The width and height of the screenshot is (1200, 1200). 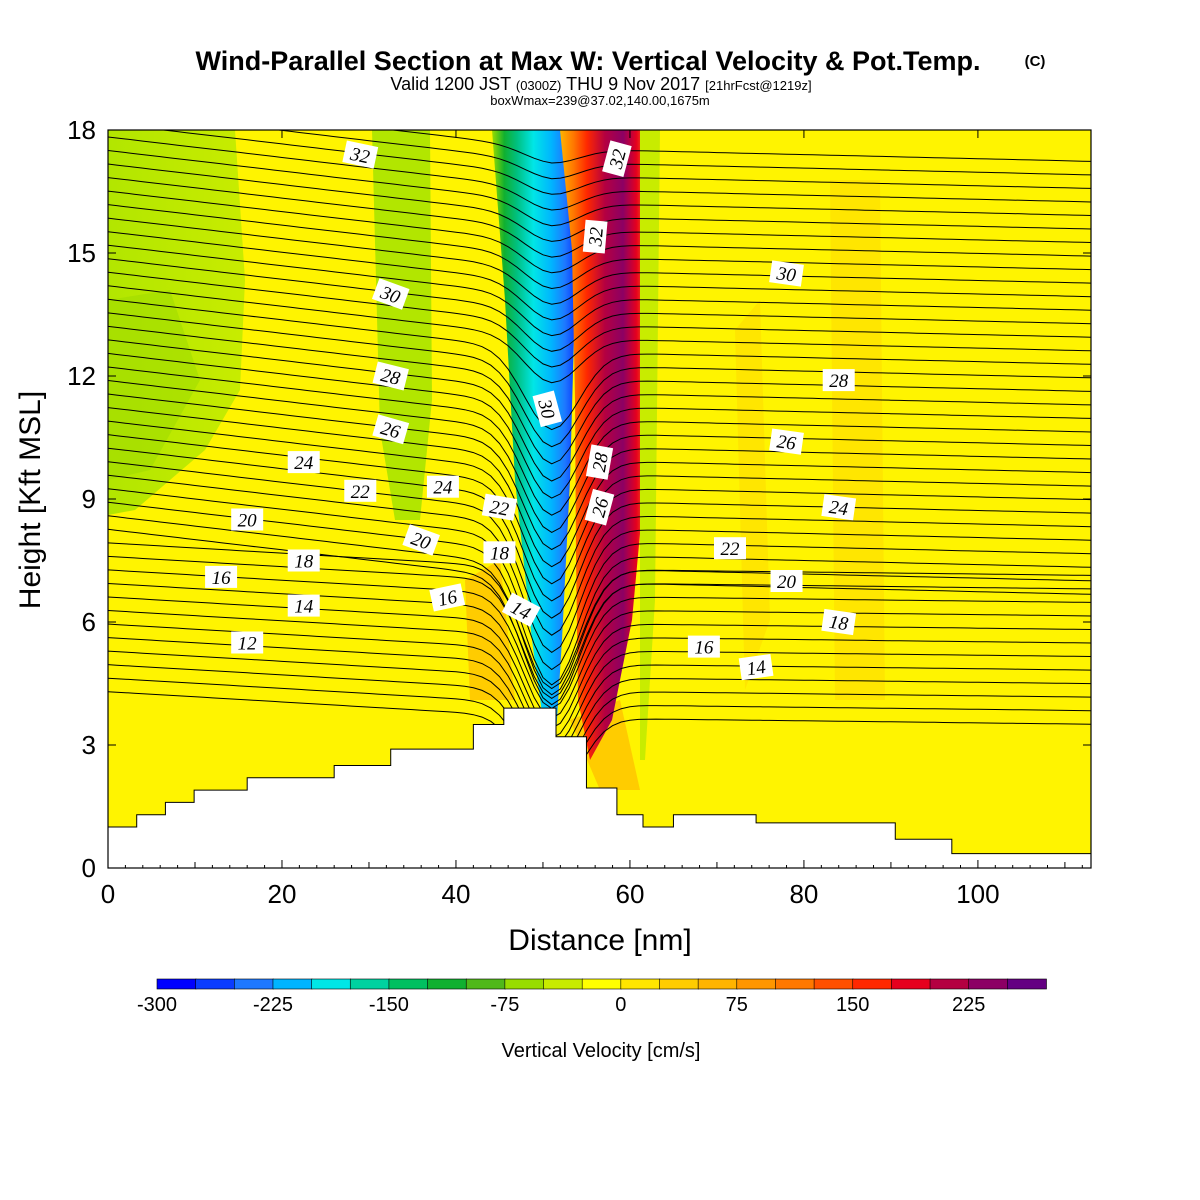 What do you see at coordinates (547, 409) in the screenshot?
I see `isotherm-label: 30` at bounding box center [547, 409].